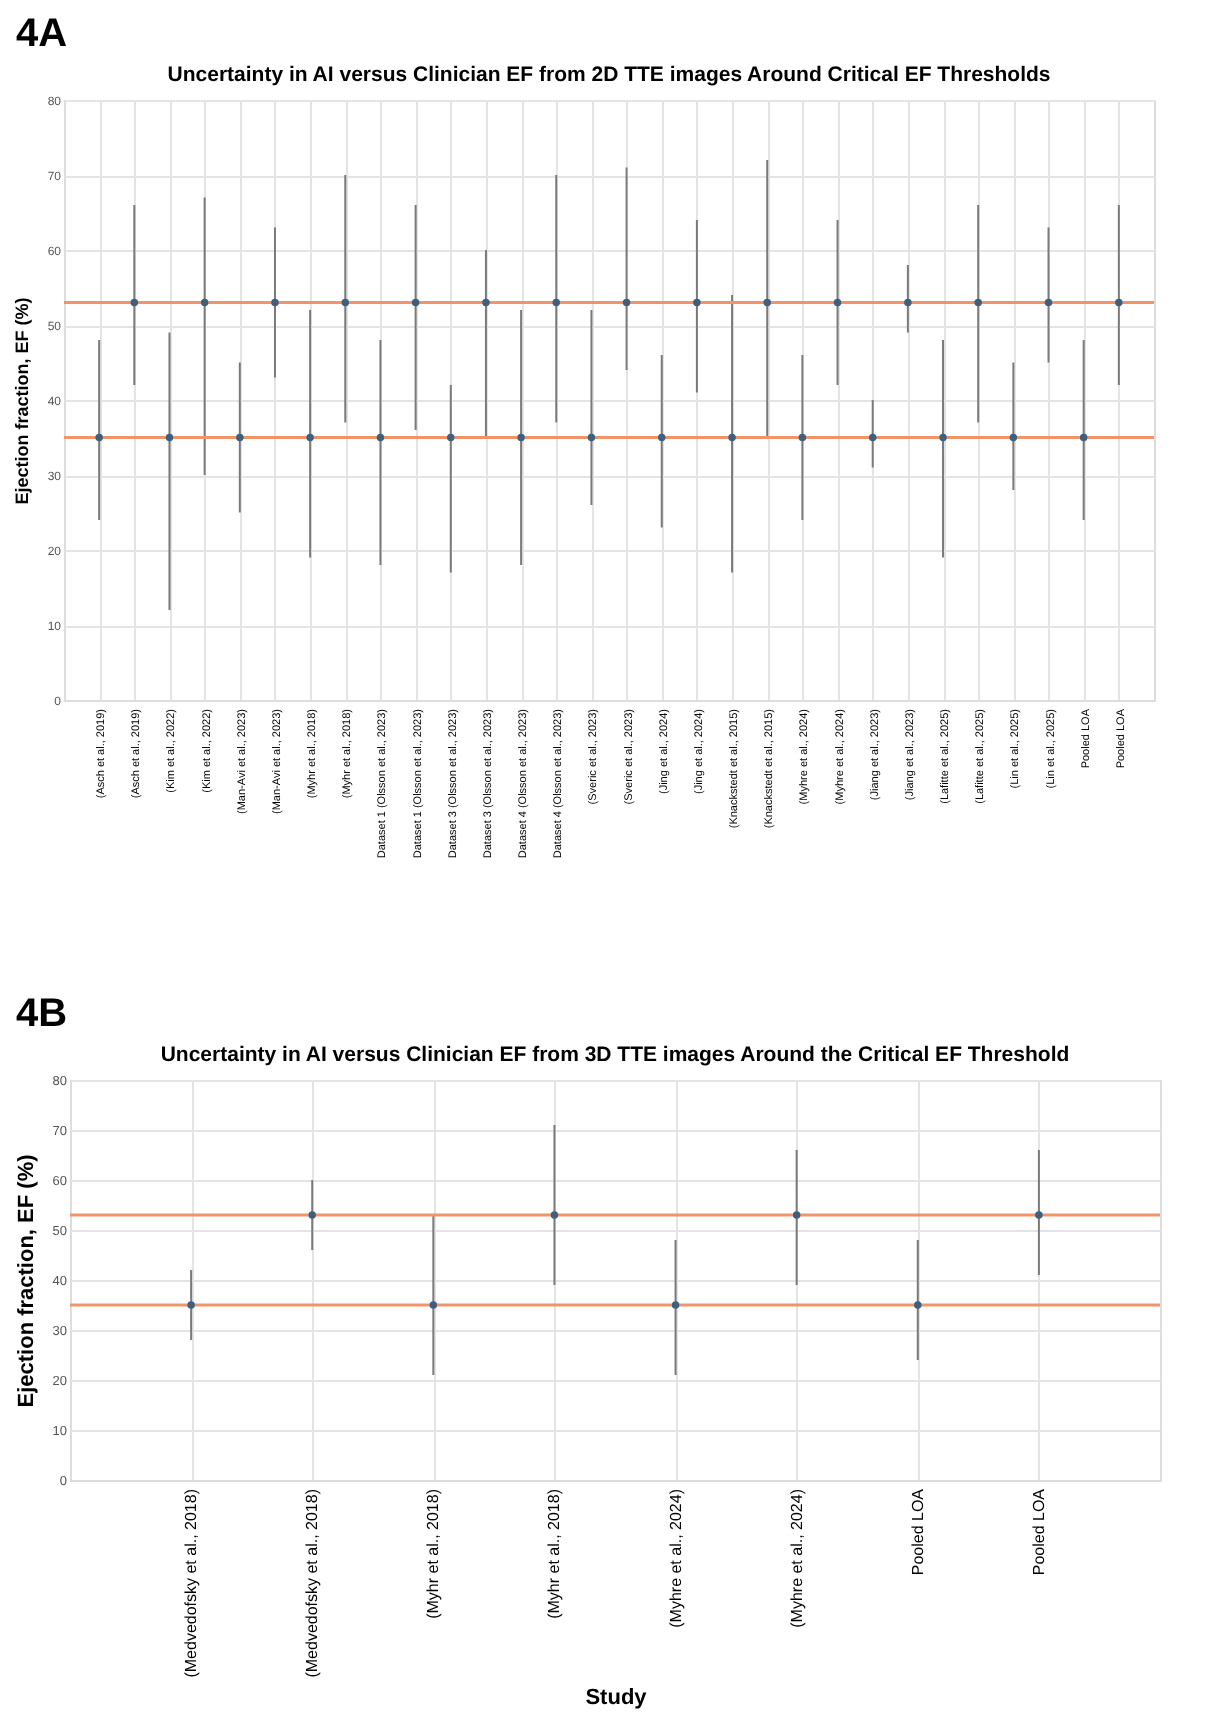 This screenshot has height=1730, width=1228. Describe the element at coordinates (615, 1055) in the screenshot. I see `chart-title: Uncertainty in AI versus Clinician EF from 3D TTE images Around the Critical EF Threshold` at that location.